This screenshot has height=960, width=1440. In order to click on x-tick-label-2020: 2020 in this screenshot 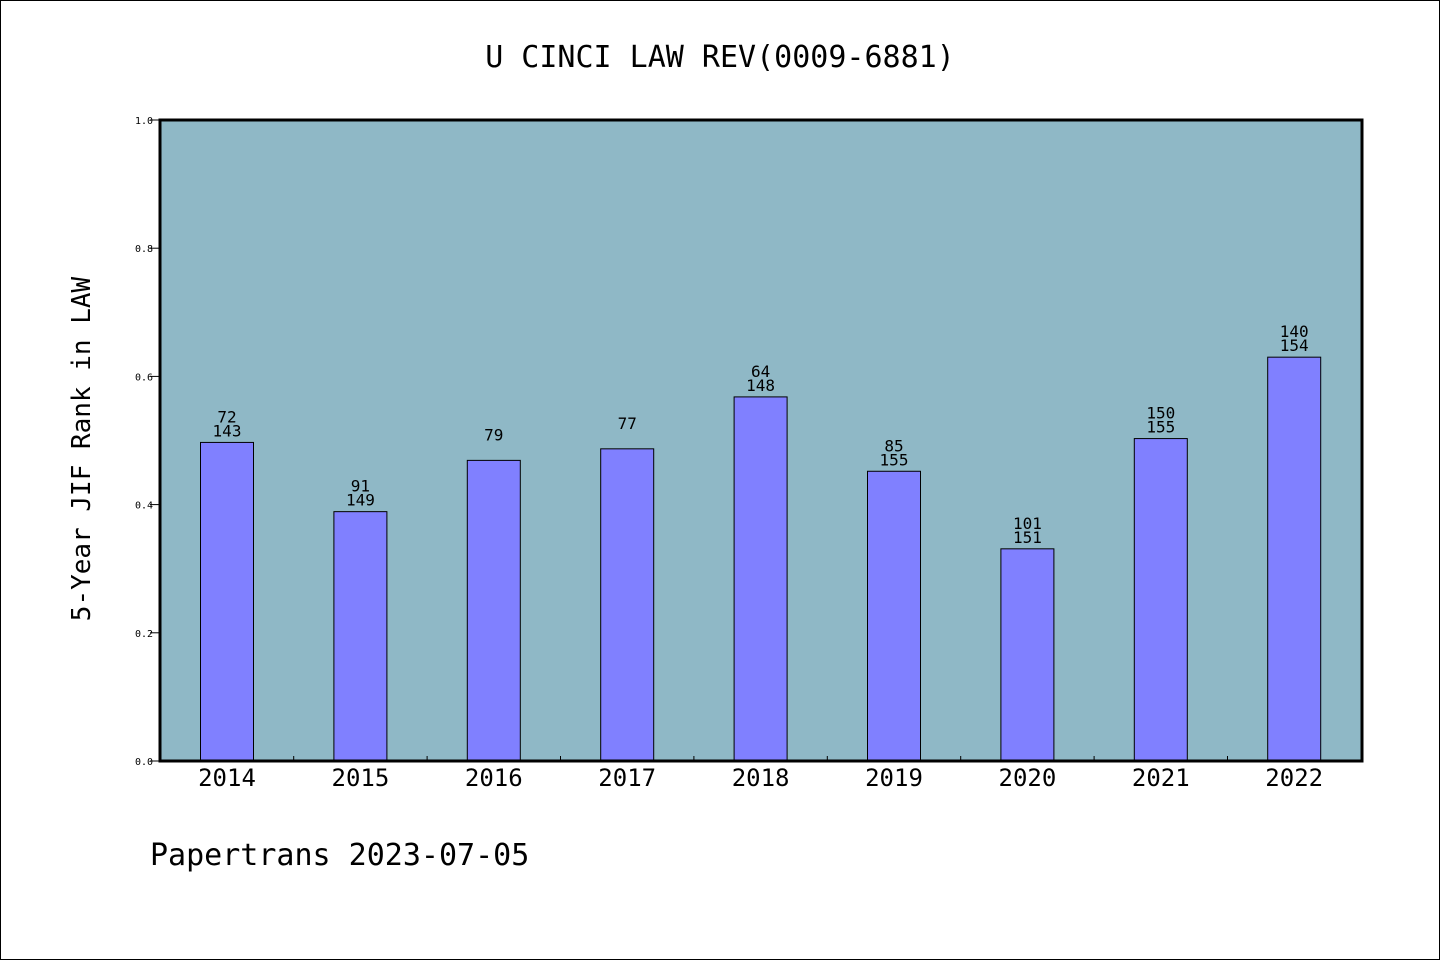, I will do `click(1028, 778)`.